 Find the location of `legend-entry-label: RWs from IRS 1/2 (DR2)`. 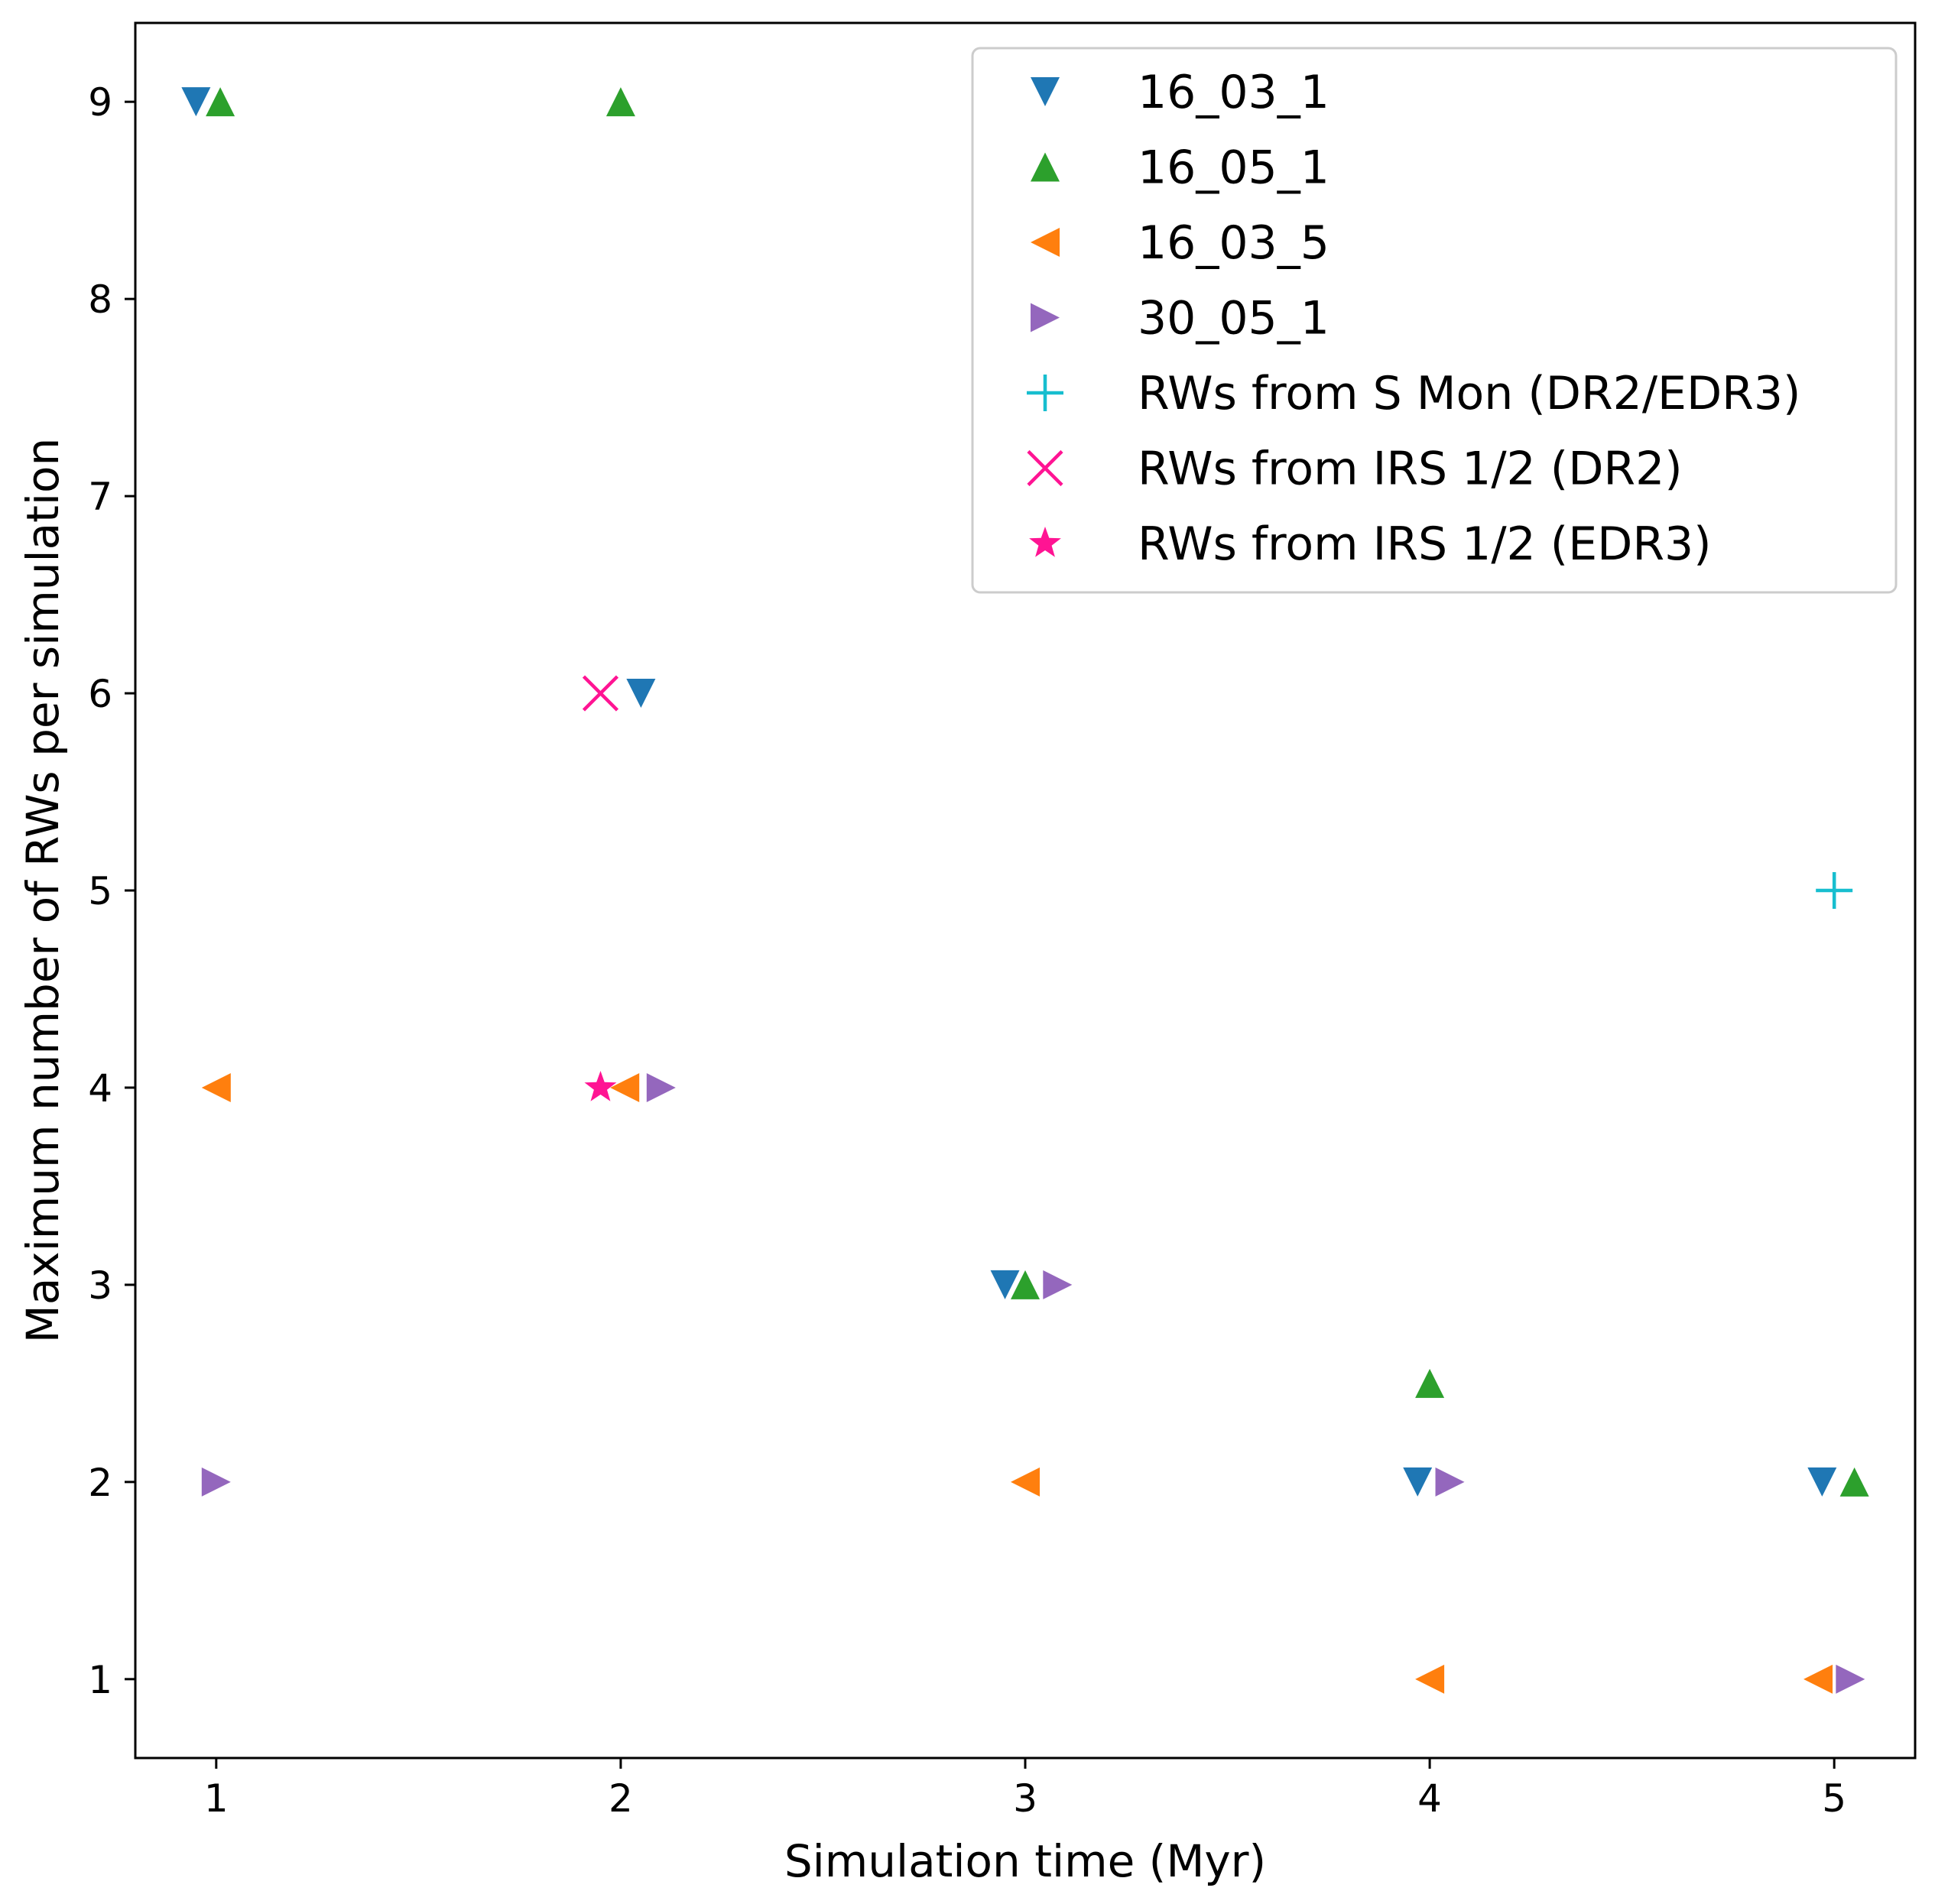

legend-entry-label: RWs from IRS 1/2 (DR2) is located at coordinates (1410, 469).